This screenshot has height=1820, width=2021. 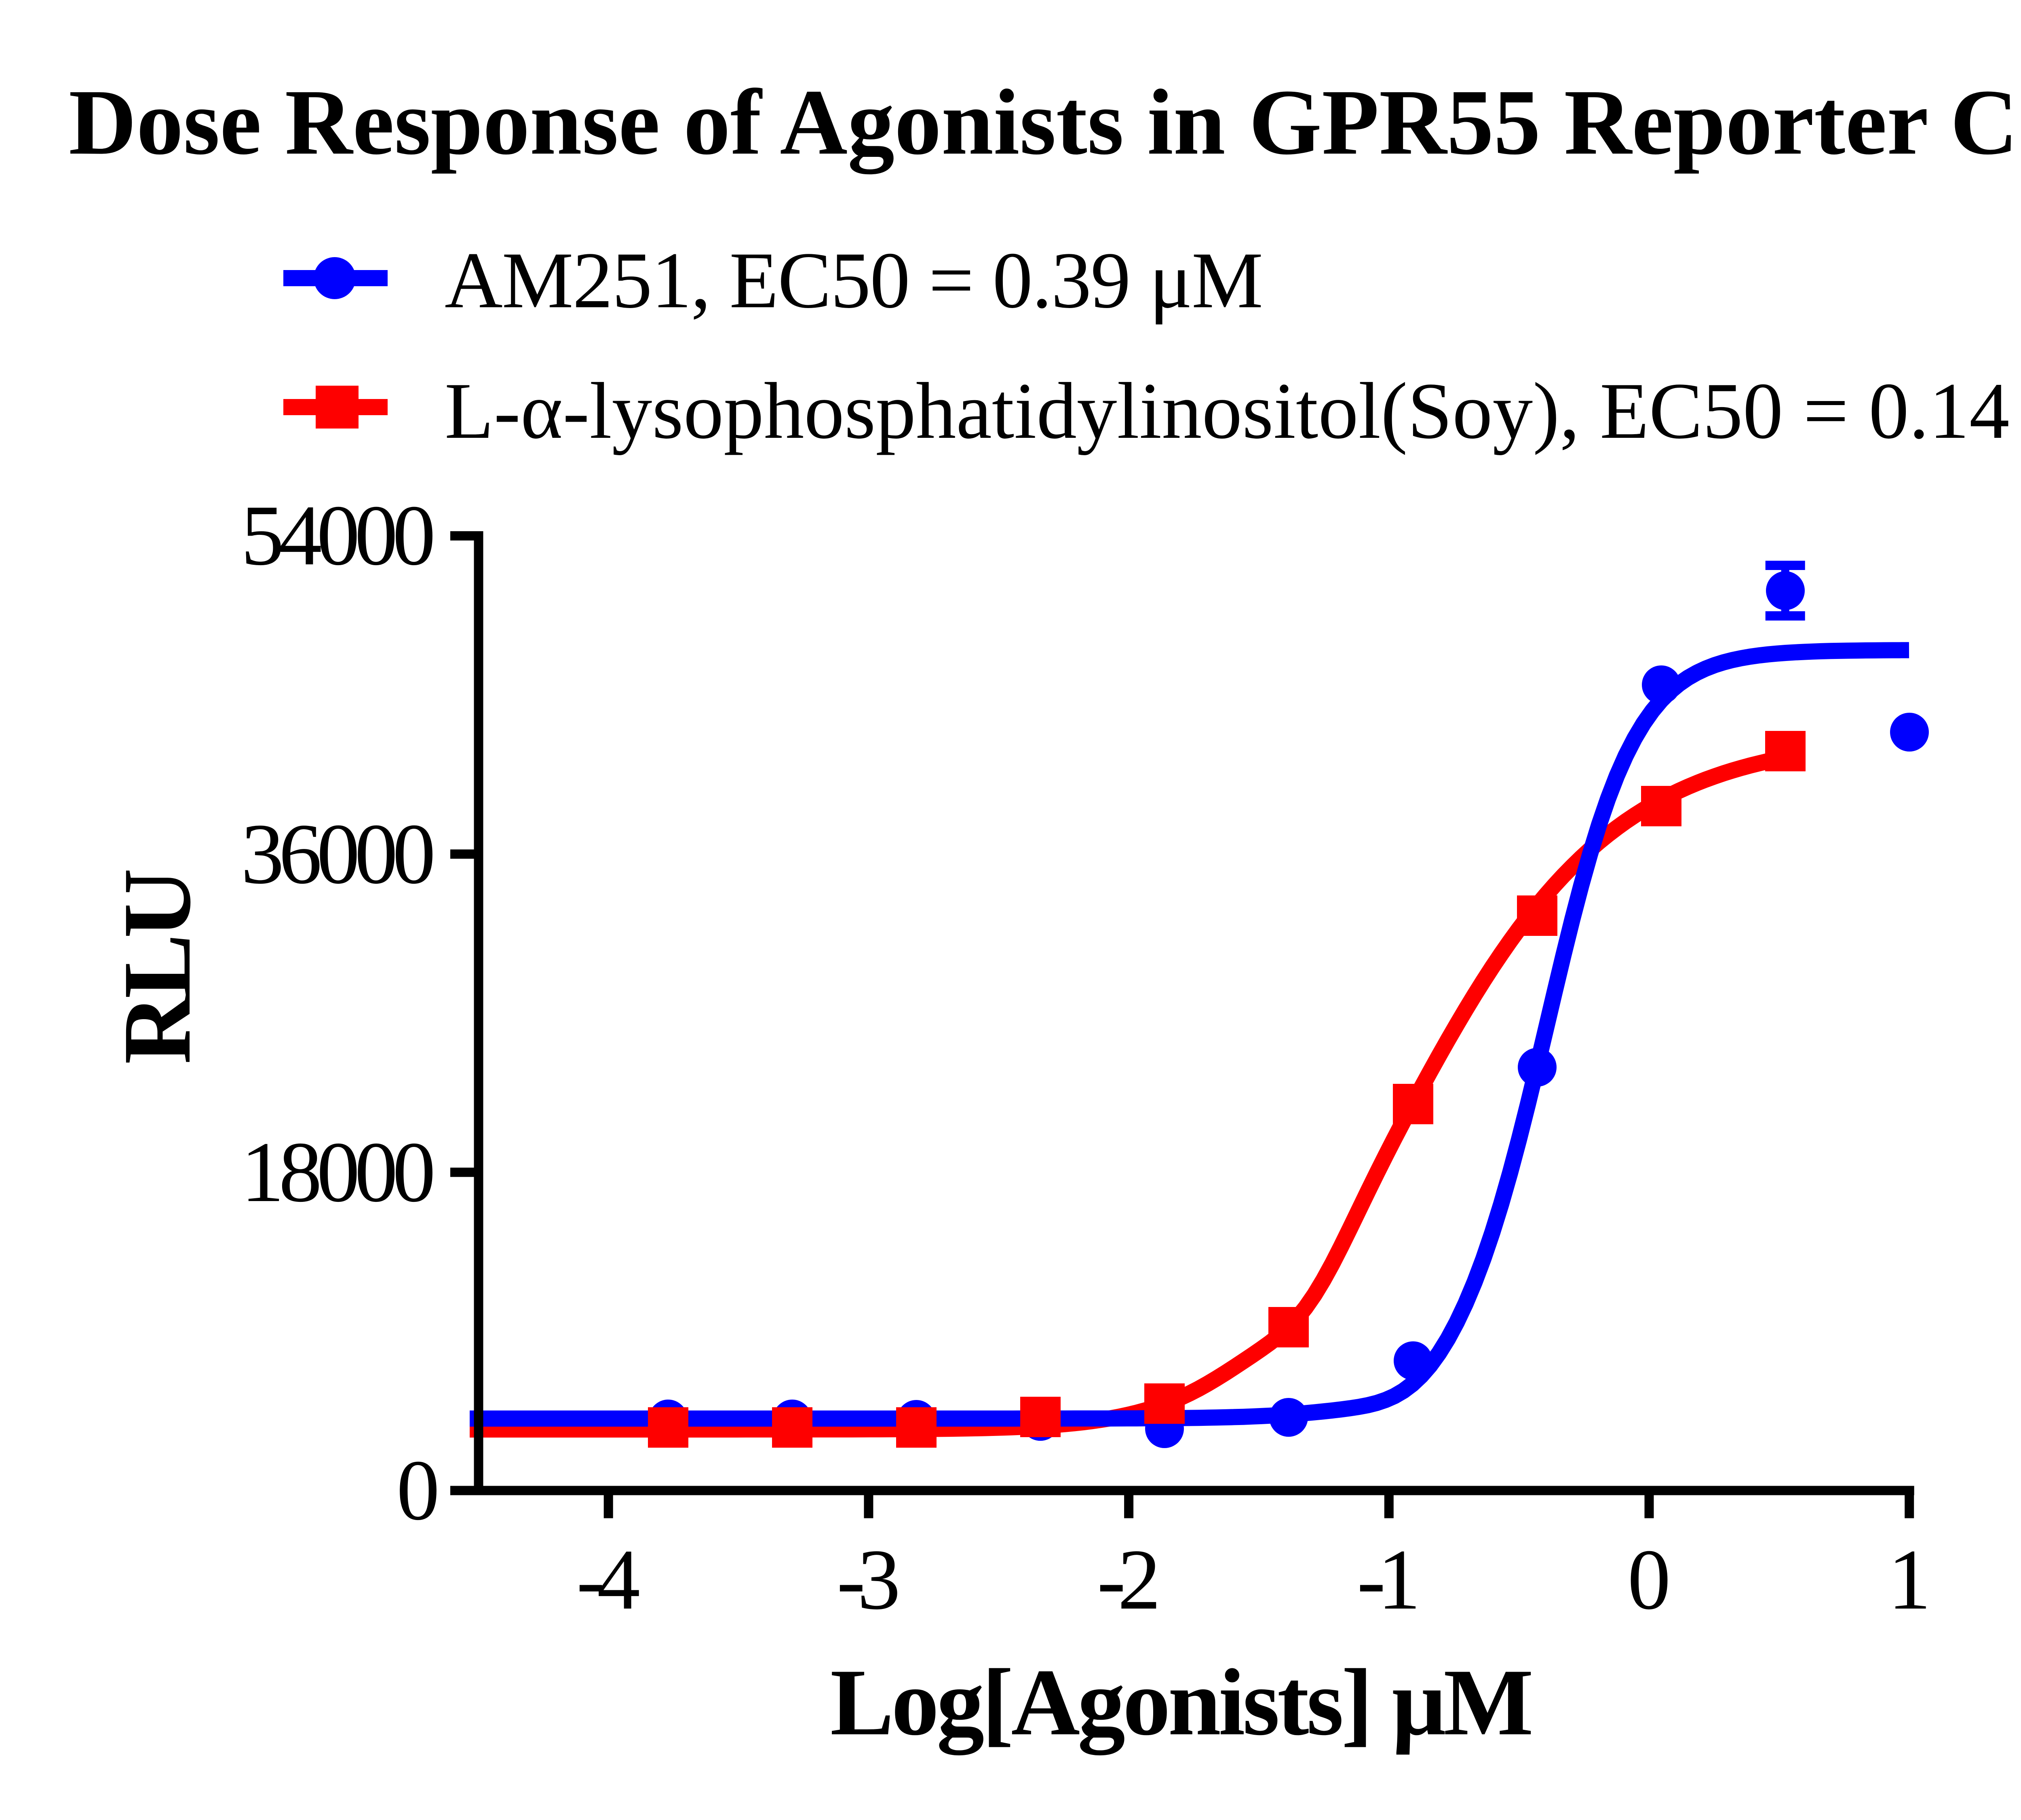 I want to click on svg-text: -1, so click(x=1389, y=1580).